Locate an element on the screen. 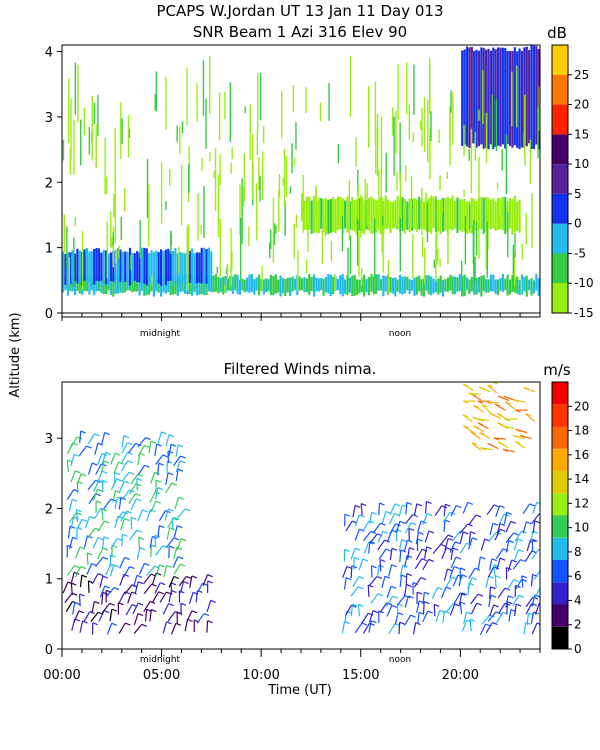  noon-marker-label-2: noon is located at coordinates (400, 660).